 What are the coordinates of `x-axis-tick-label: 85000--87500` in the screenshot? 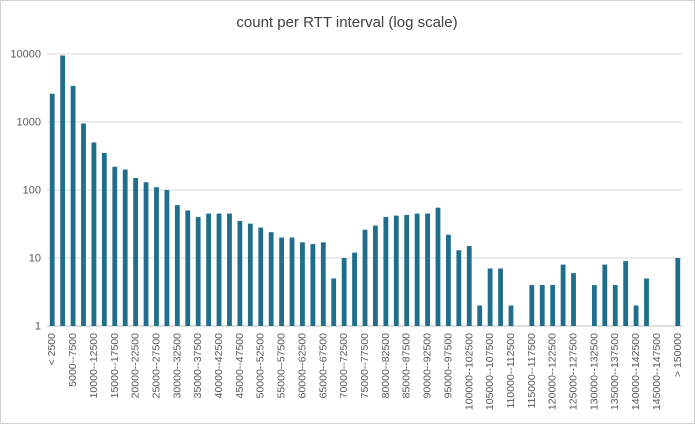 It's located at (407, 366).